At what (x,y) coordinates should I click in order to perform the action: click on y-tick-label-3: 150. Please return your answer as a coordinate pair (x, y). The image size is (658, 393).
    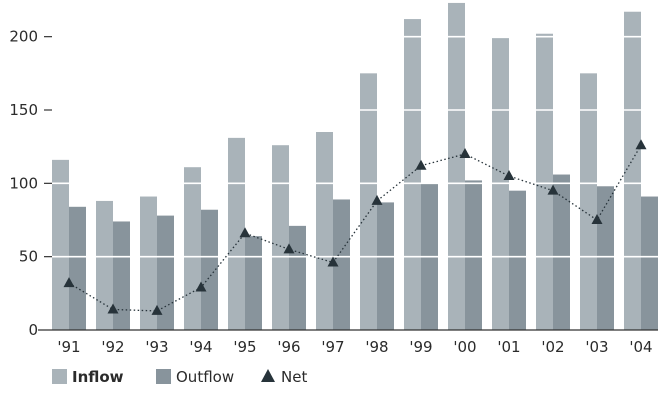
    Looking at the image, I should click on (23, 110).